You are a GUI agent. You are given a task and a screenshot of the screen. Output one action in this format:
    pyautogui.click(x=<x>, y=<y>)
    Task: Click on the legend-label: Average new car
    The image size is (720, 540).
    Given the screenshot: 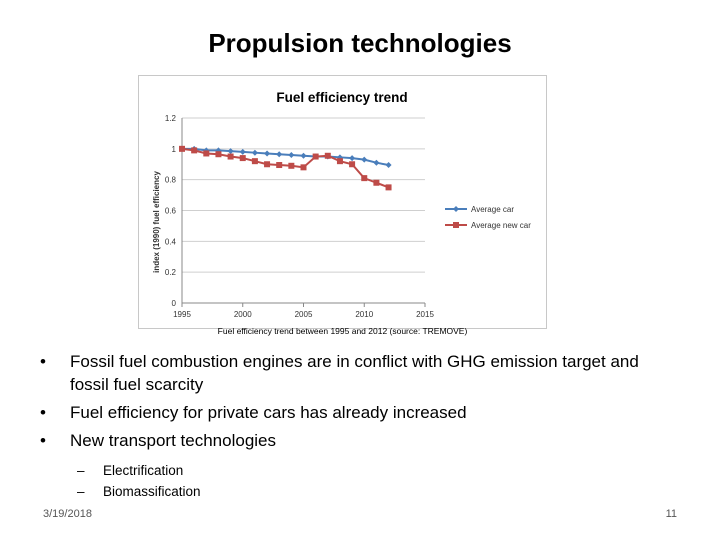 What is the action you would take?
    pyautogui.click(x=501, y=225)
    